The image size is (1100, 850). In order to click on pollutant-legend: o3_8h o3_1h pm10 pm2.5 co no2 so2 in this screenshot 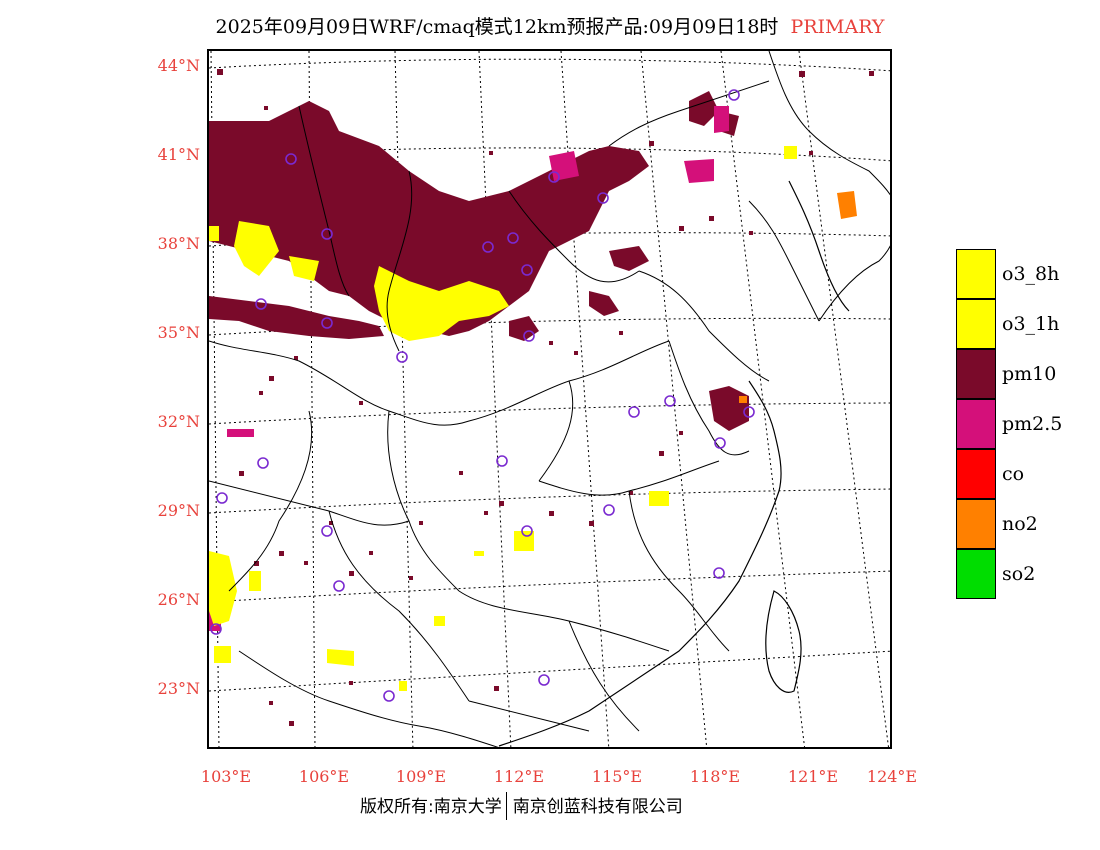, I will do `click(1009, 424)`.